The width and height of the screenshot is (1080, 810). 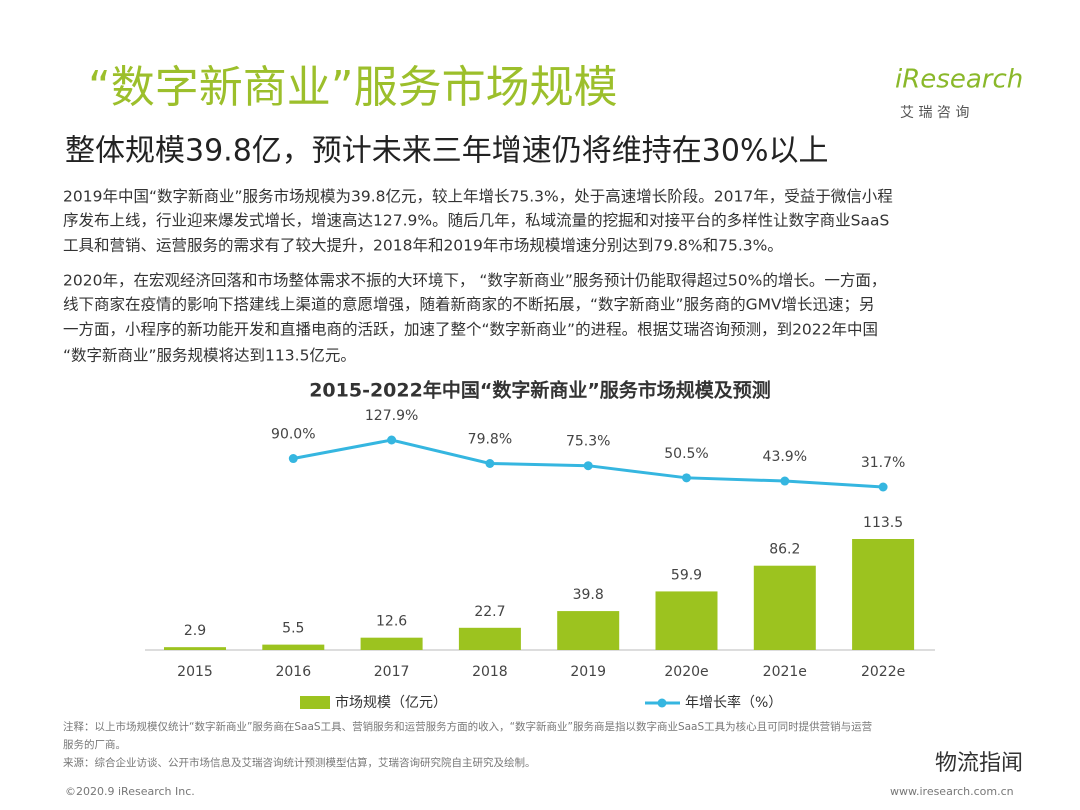 What do you see at coordinates (883, 523) in the screenshot?
I see `bar-label: 113.5` at bounding box center [883, 523].